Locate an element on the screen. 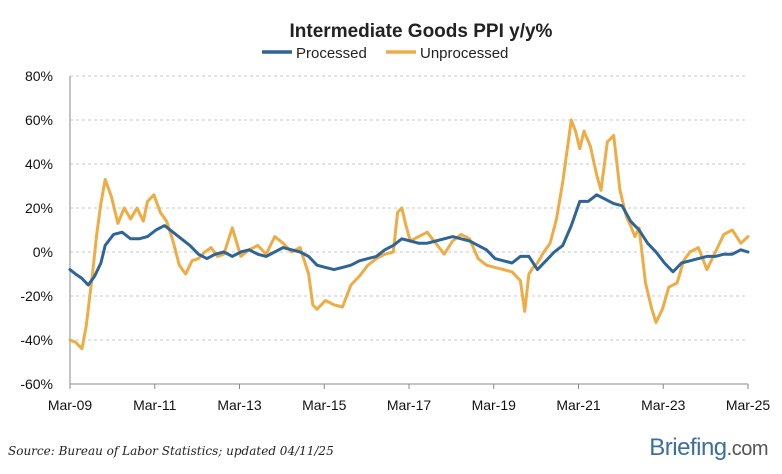 The image size is (782, 474). x-tick-label: Mar-15 is located at coordinates (324, 405).